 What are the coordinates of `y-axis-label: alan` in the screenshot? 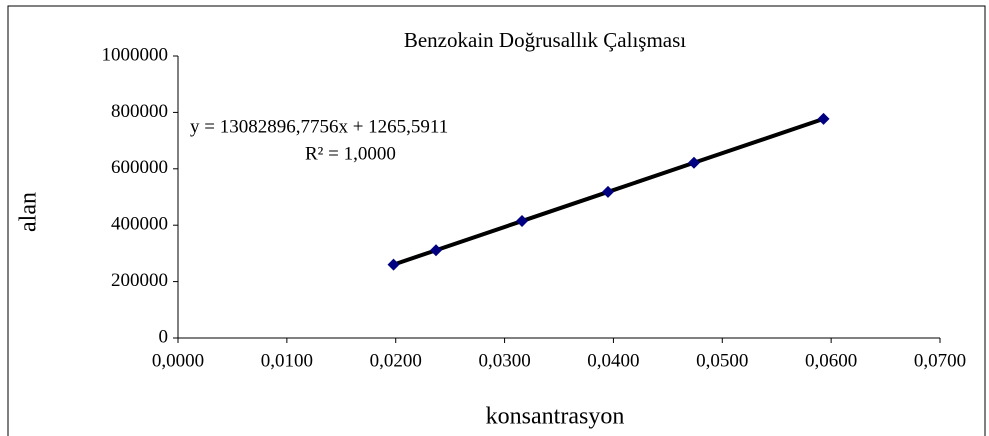 It's located at (29, 212).